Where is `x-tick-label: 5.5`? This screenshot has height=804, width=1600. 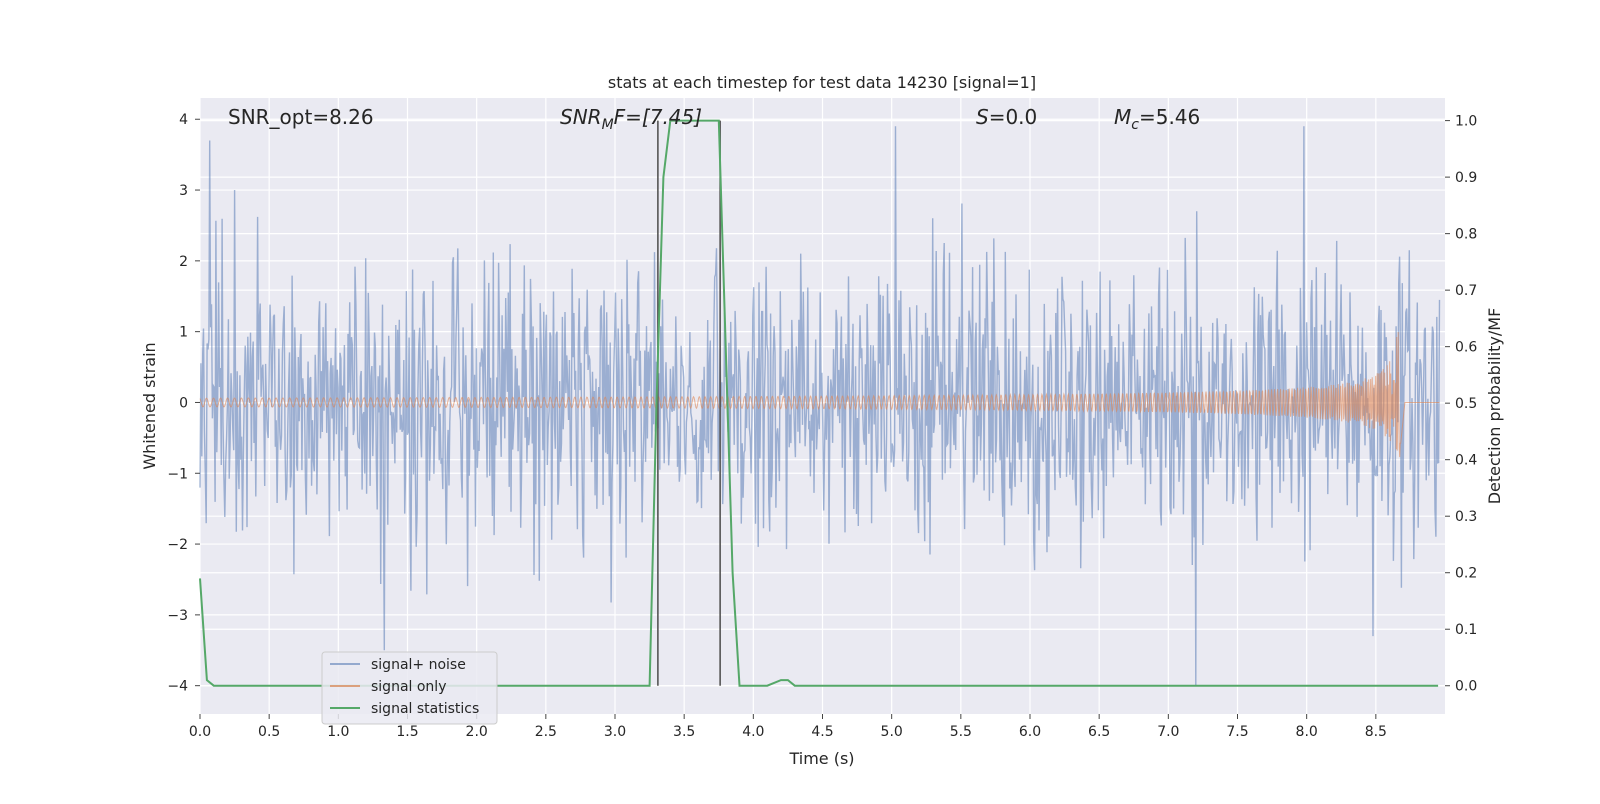
x-tick-label: 5.5 is located at coordinates (961, 732).